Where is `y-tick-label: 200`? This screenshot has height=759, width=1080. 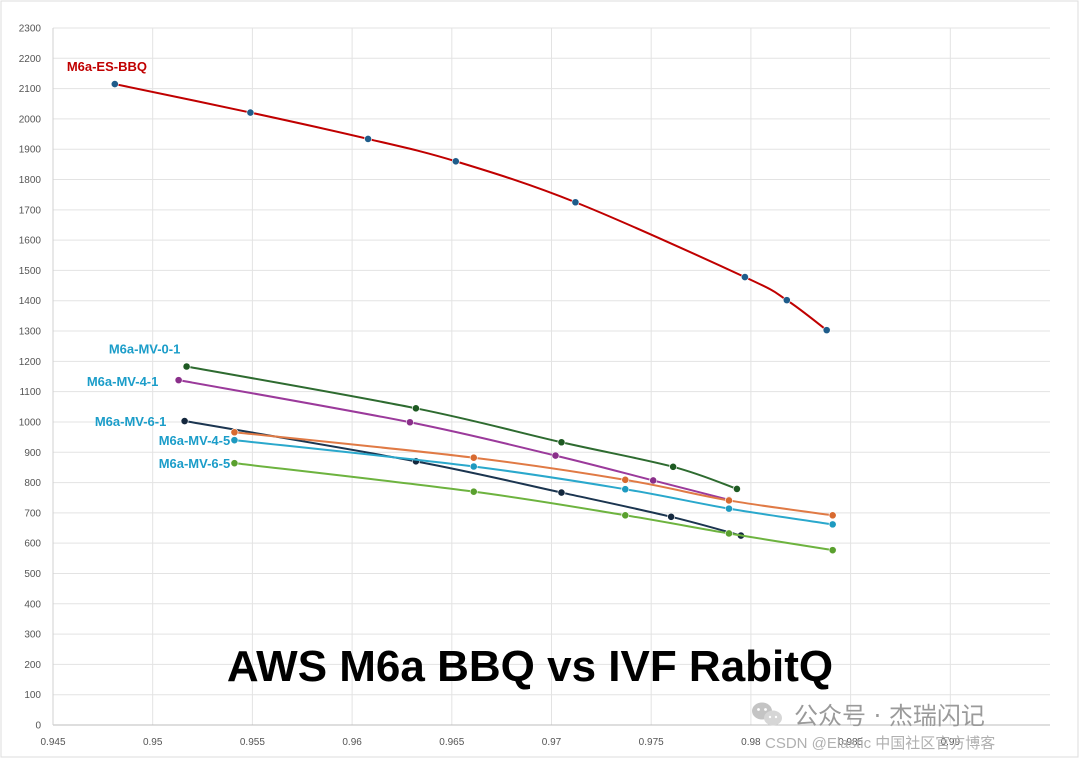
y-tick-label: 200 is located at coordinates (32, 665).